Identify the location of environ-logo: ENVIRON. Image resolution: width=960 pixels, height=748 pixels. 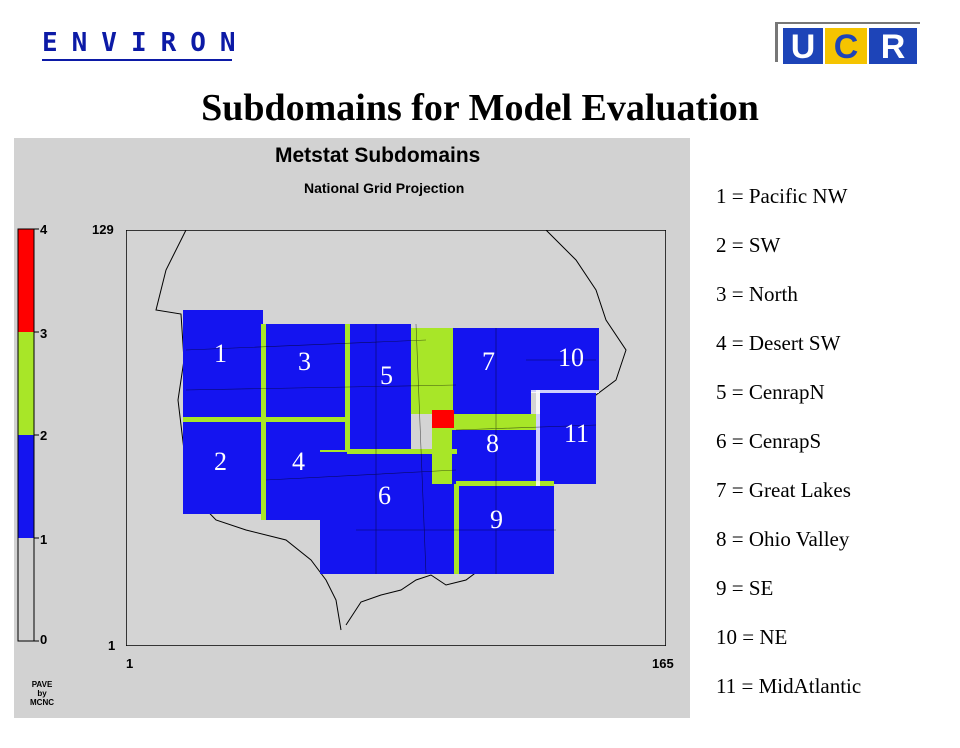
(146, 43).